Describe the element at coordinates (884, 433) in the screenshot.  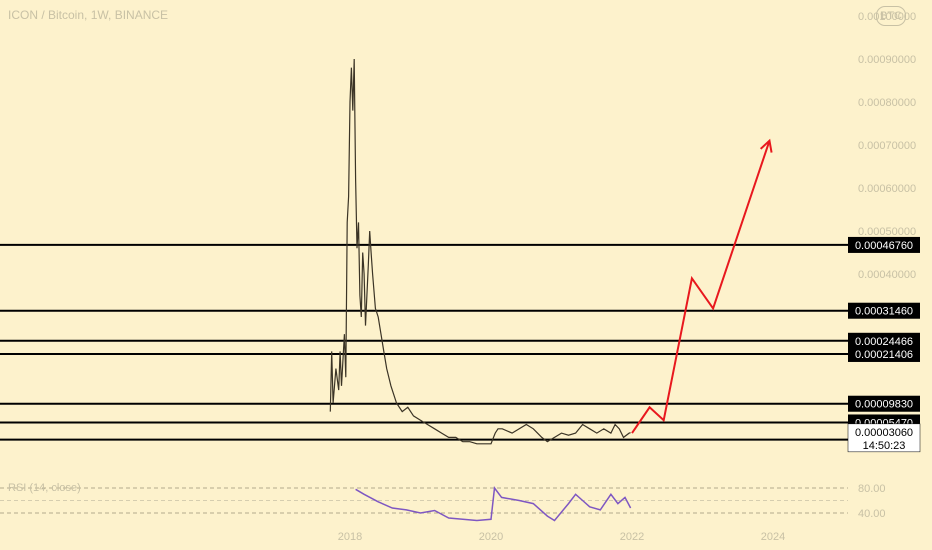
I see `last-price-label: 0.00003060` at that location.